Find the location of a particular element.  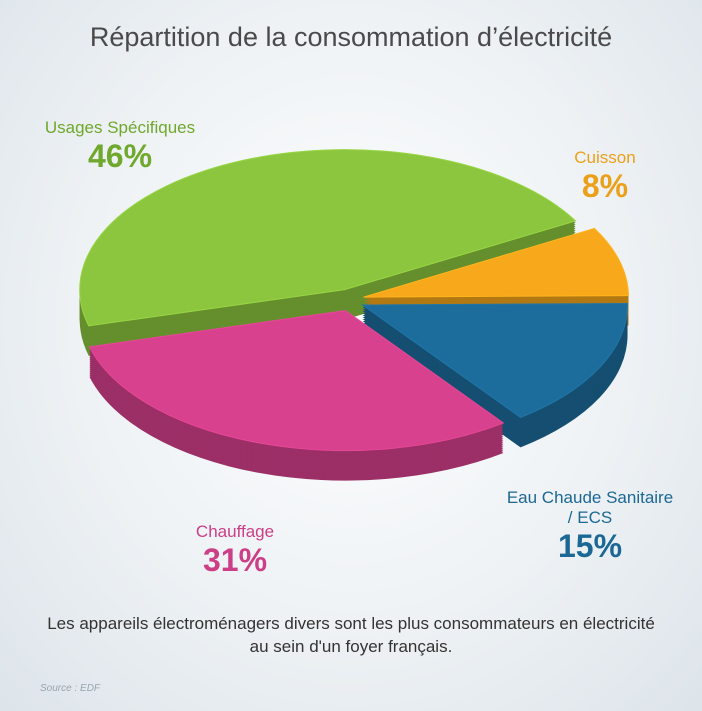

value-label: 15% is located at coordinates (590, 546).